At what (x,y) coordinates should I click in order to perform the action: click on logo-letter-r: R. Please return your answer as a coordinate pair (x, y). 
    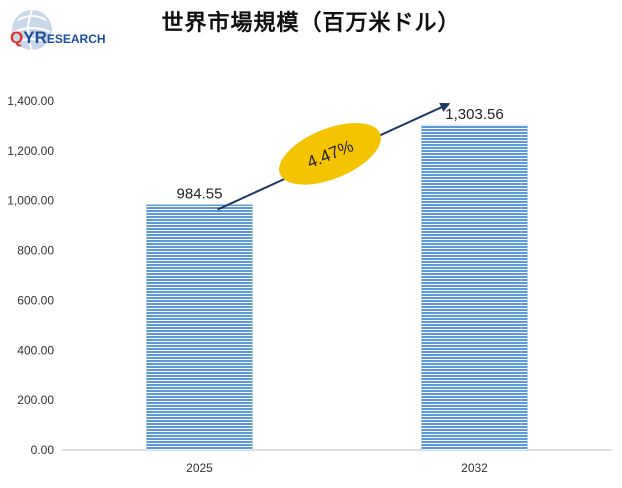
    Looking at the image, I should click on (41, 37).